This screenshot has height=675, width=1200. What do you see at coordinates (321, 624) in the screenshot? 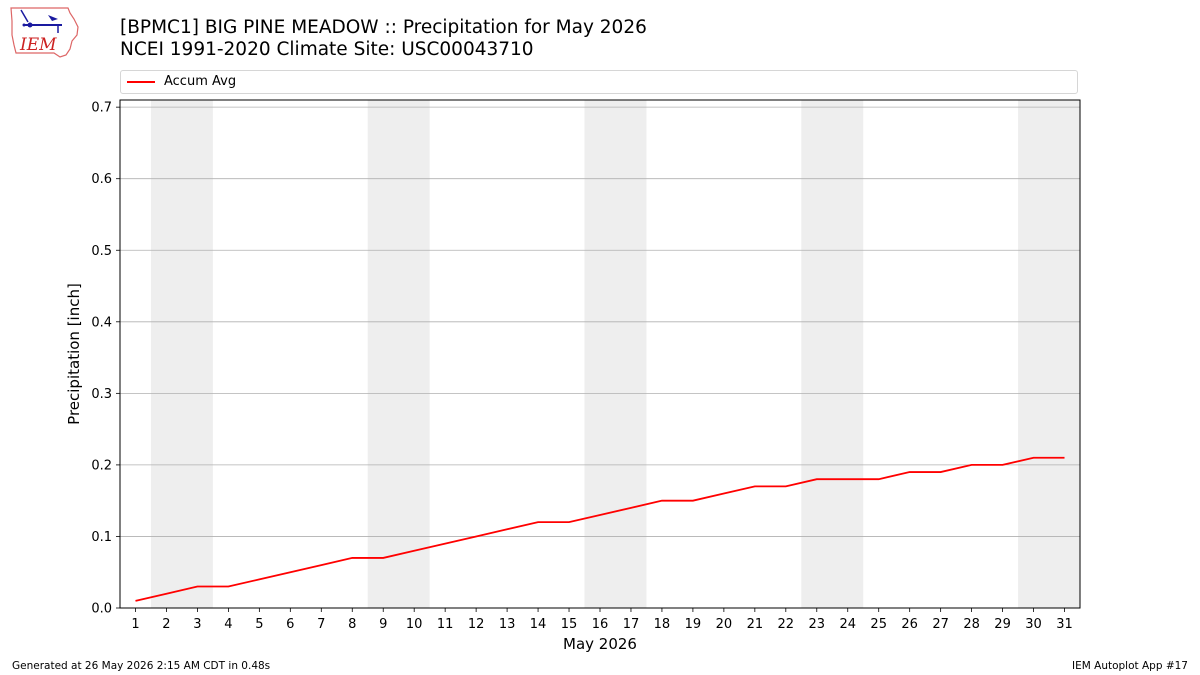
I see `x-tick-label: 7` at bounding box center [321, 624].